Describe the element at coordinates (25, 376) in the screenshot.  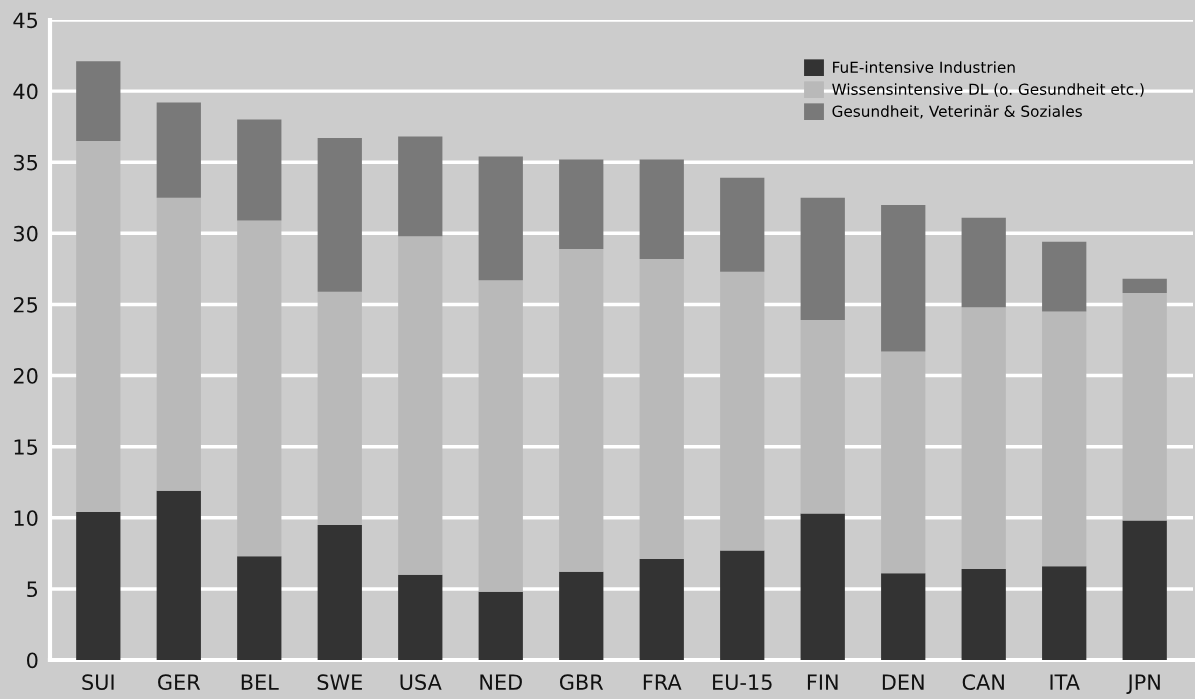
I see `y-tick-label: 20` at that location.